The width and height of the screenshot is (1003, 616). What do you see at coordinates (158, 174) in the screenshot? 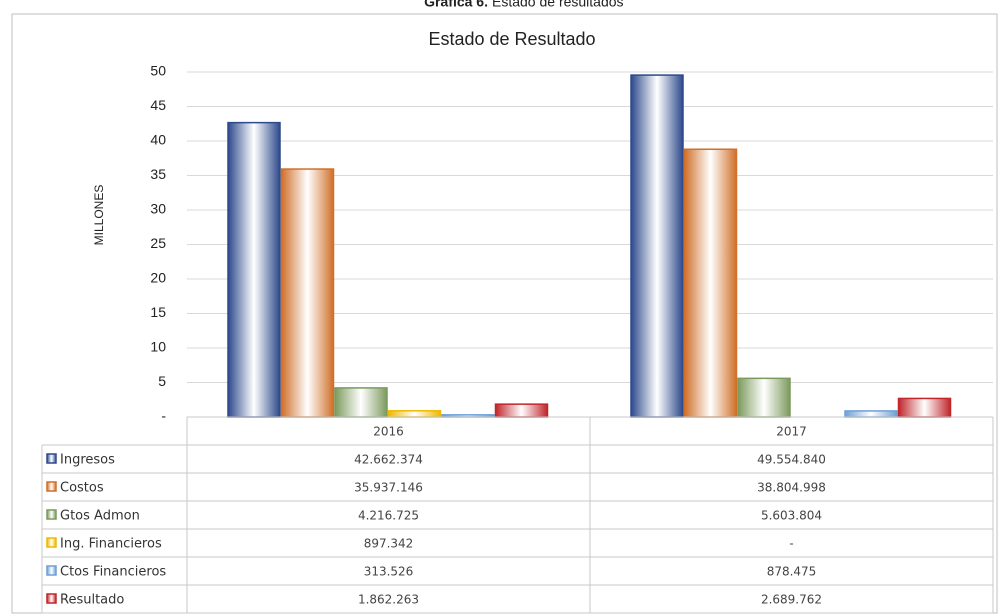
I see `y-tick-label: 35` at bounding box center [158, 174].